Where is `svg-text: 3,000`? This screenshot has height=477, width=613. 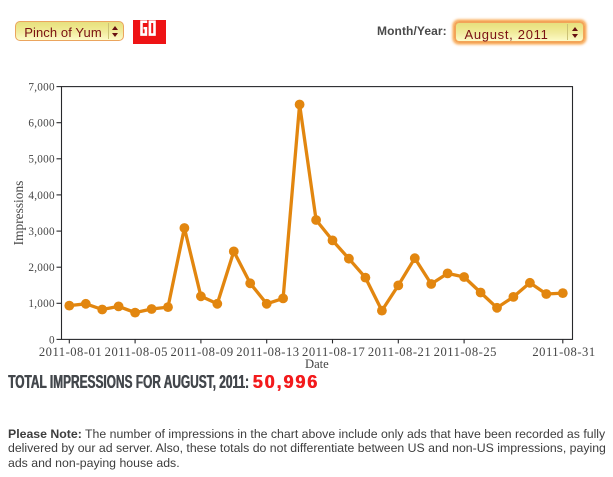
svg-text: 3,000 is located at coordinates (41, 232).